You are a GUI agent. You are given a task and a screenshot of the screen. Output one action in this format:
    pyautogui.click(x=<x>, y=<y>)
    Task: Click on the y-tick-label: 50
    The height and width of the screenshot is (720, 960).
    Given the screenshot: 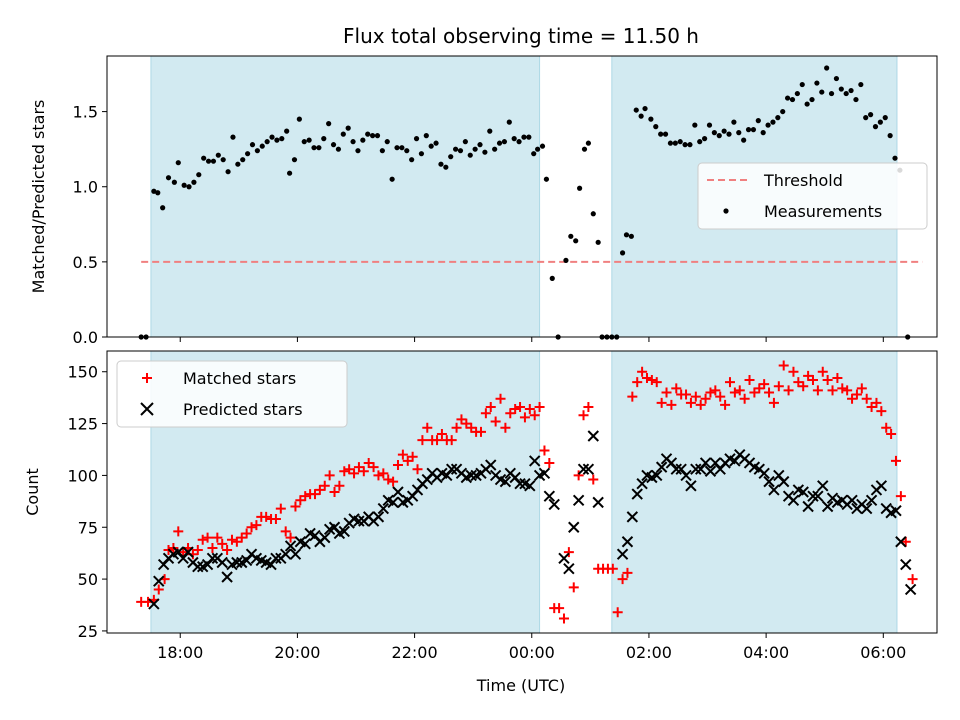 What is the action you would take?
    pyautogui.click(x=88, y=579)
    